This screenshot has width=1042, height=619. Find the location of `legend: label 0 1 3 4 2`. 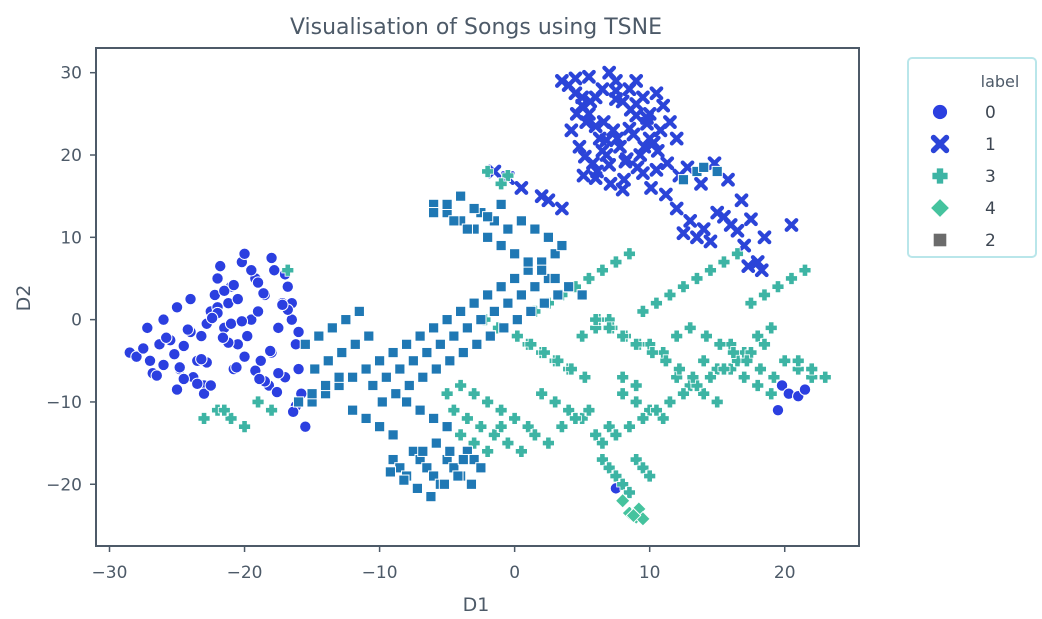

legend: label 0 1 3 4 2 is located at coordinates (972, 157).